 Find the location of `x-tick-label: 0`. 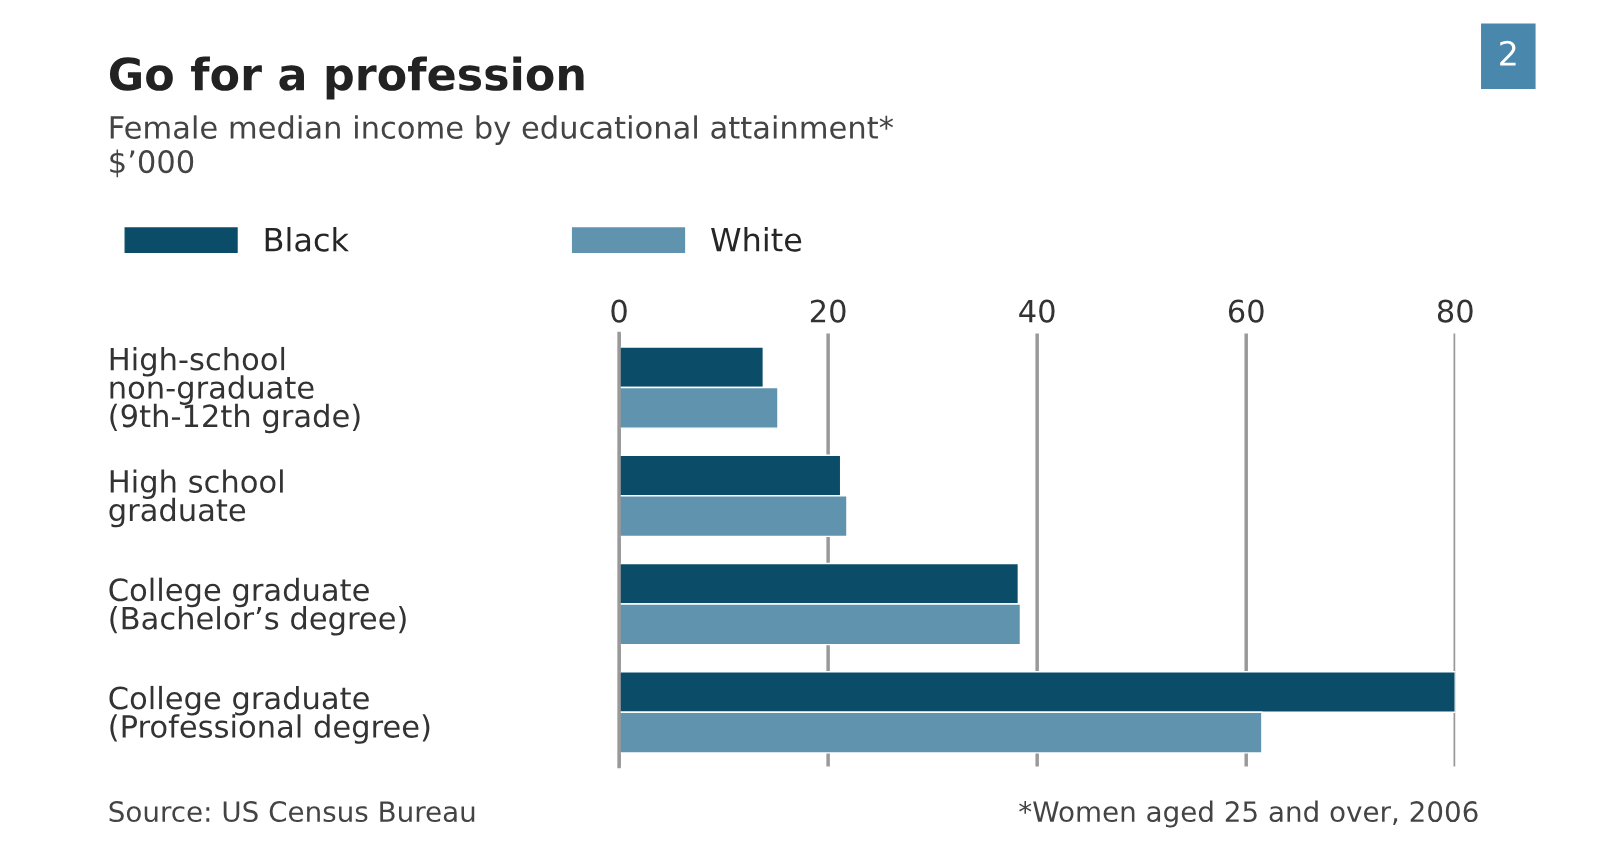

x-tick-label: 0 is located at coordinates (619, 311).